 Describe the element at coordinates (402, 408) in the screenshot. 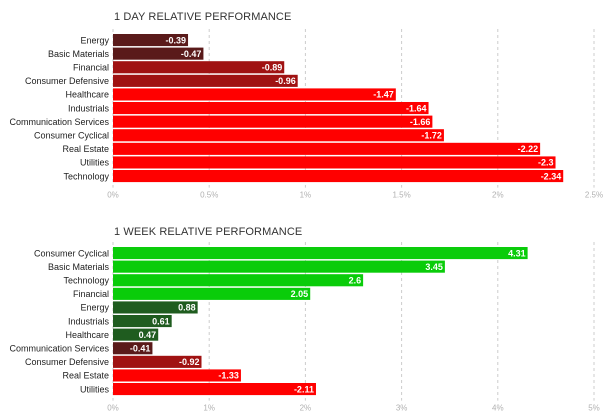

I see `x-tick-label: 3%` at that location.